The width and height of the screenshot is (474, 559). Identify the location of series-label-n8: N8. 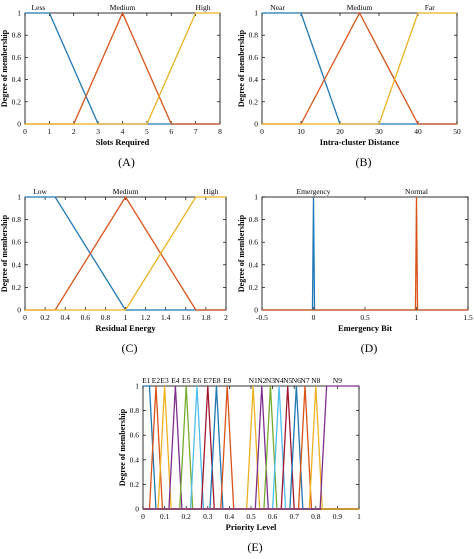
(315, 380).